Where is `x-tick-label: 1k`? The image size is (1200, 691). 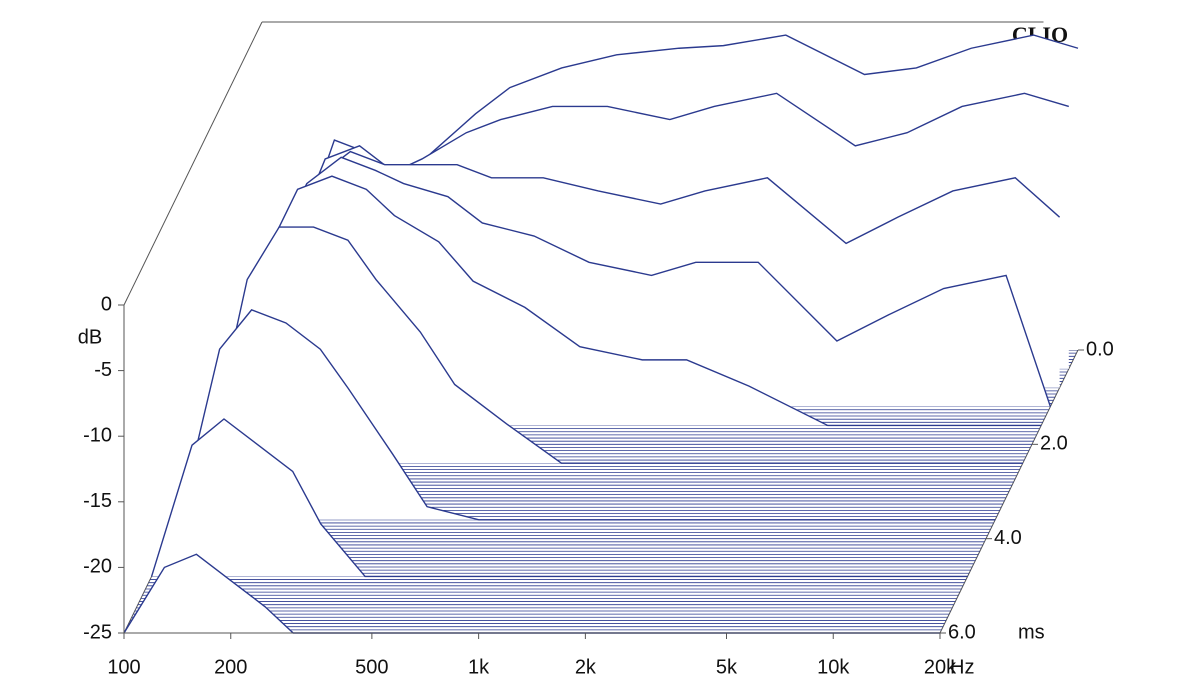 x-tick-label: 1k is located at coordinates (479, 667).